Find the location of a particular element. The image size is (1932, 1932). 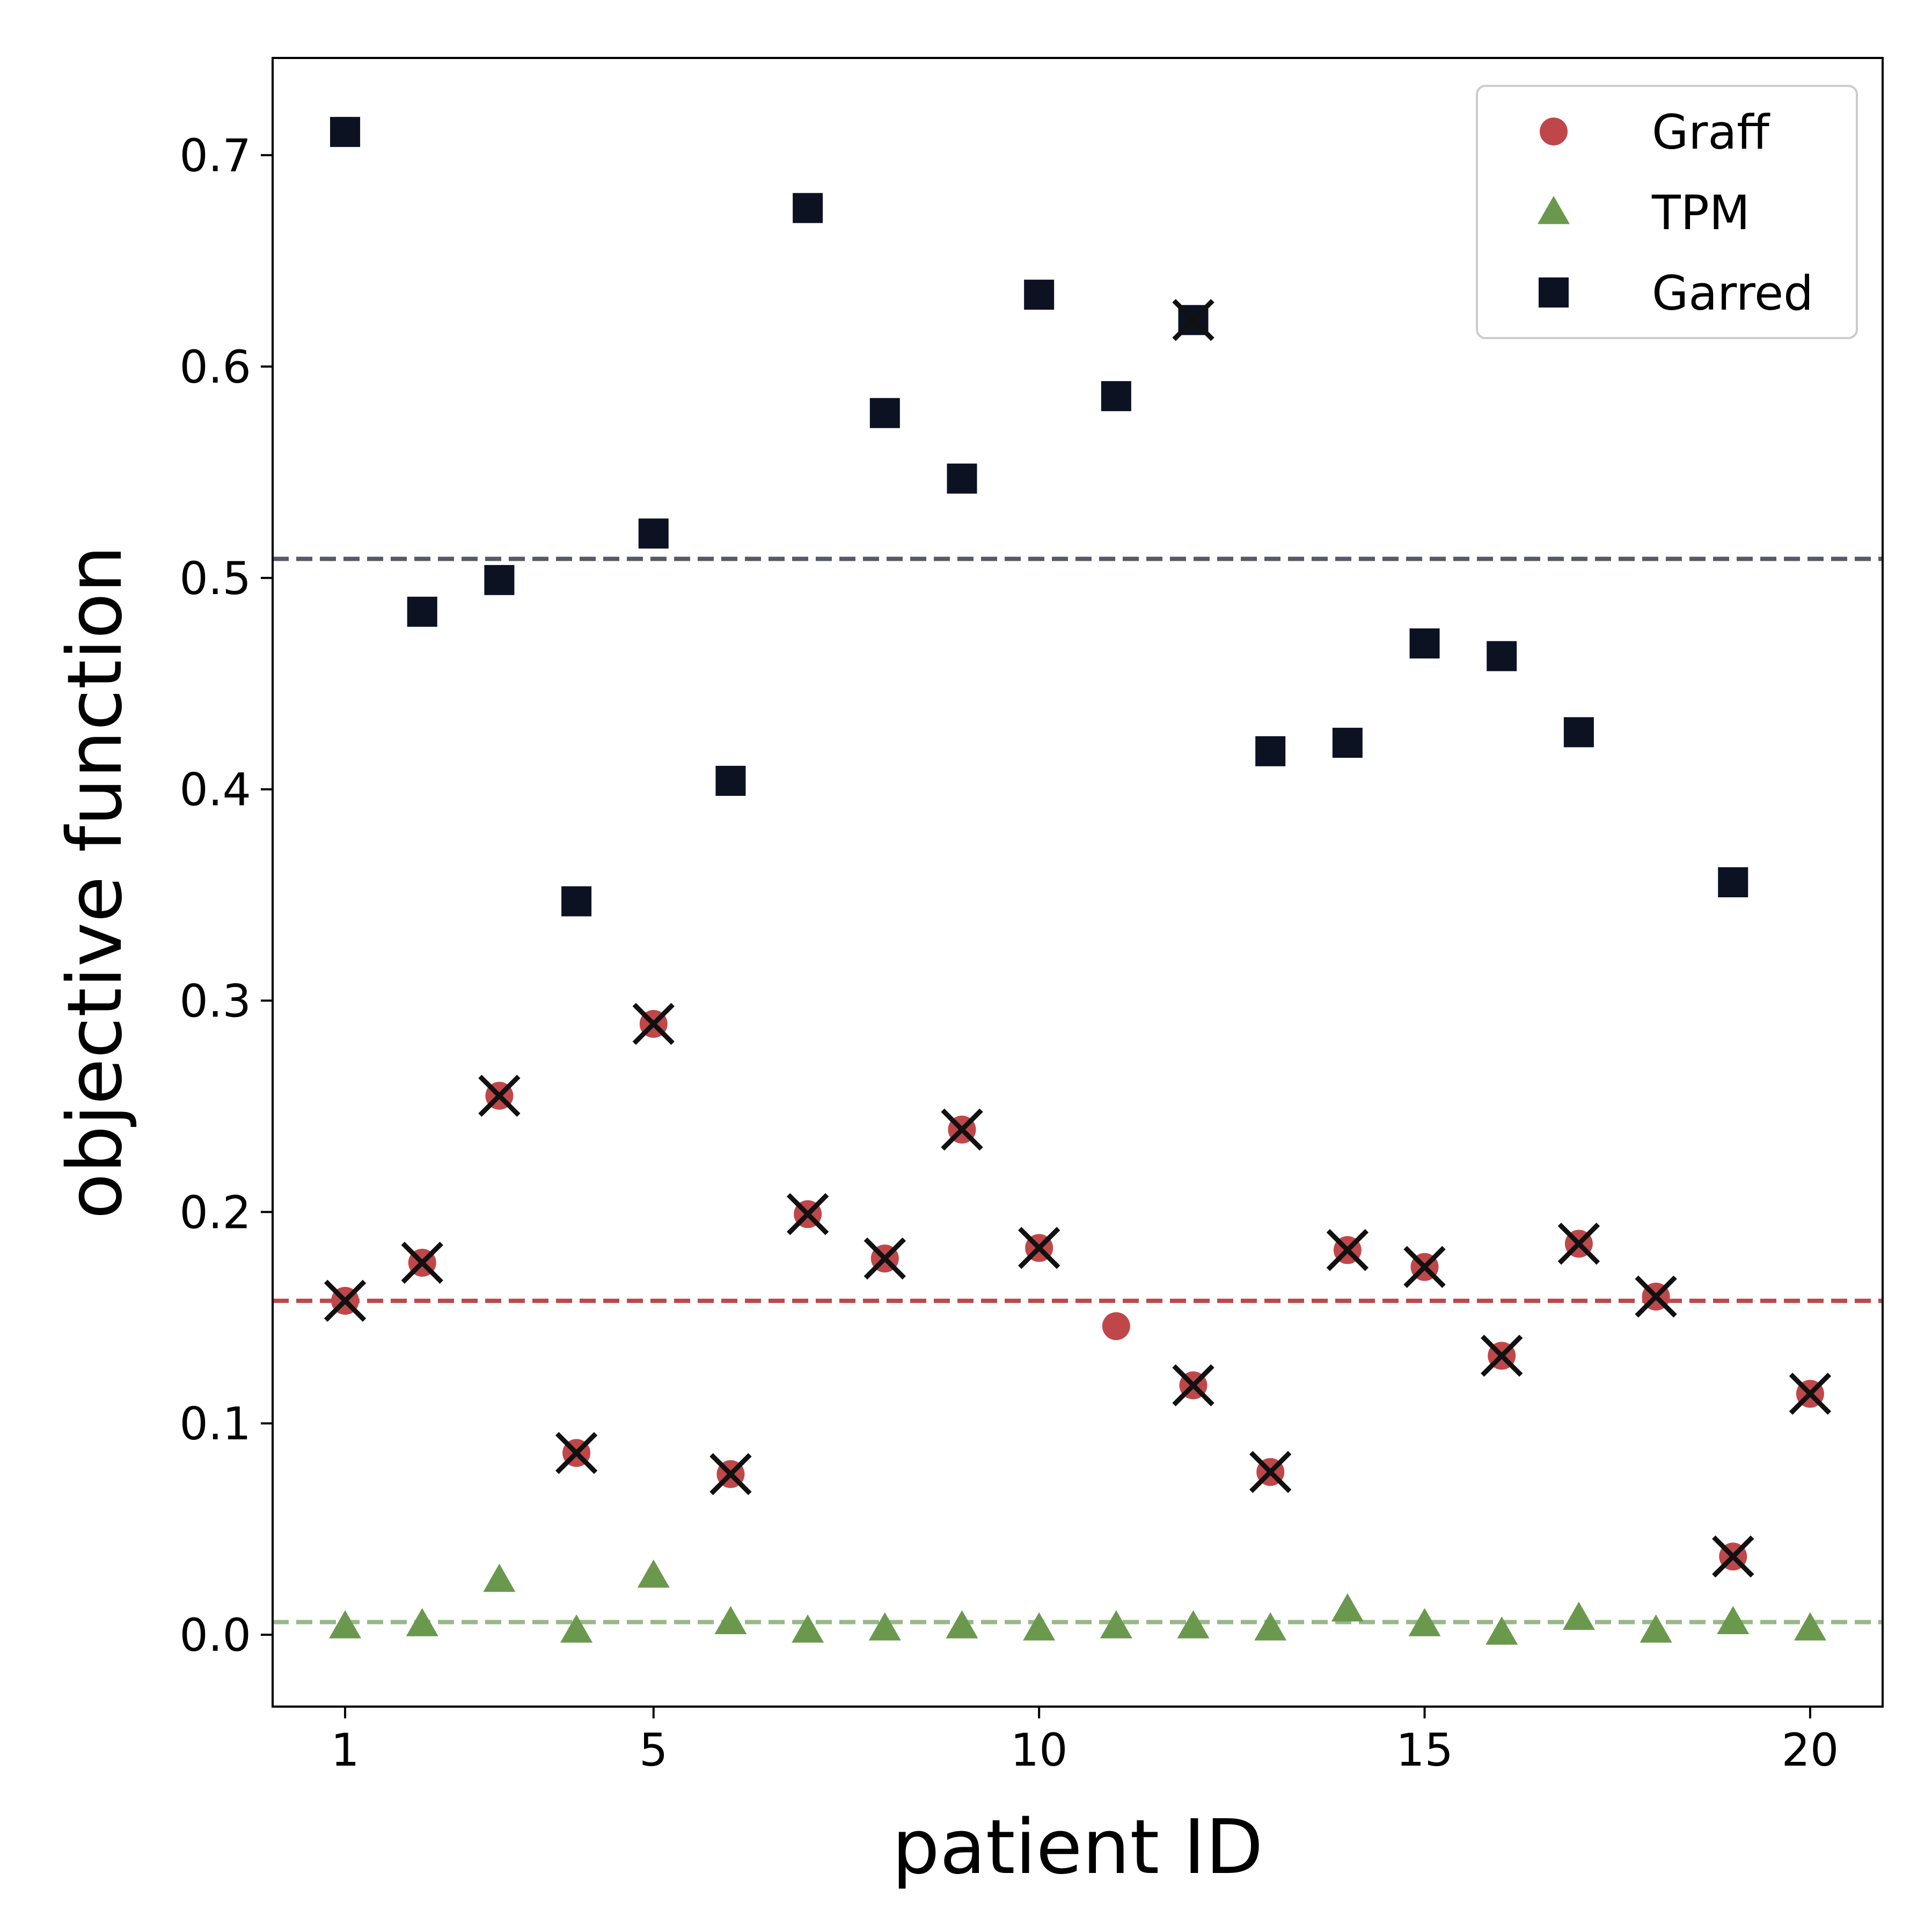

y-tick-label-4: 0.4 is located at coordinates (215, 790).